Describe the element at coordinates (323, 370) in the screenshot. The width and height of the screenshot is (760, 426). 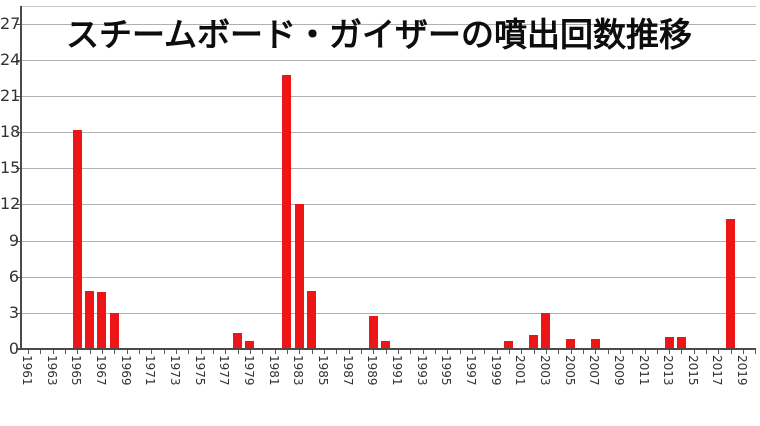
I see `x-axis-label-1985: 1985` at that location.